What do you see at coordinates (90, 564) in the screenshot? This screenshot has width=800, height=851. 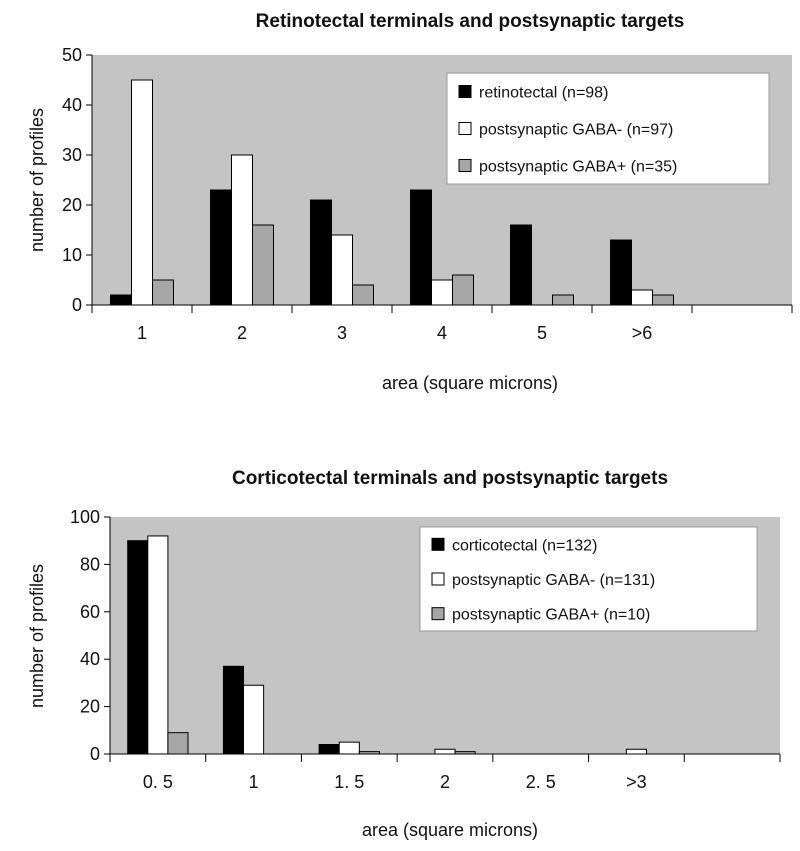 I see `y-tick-label: 80` at bounding box center [90, 564].